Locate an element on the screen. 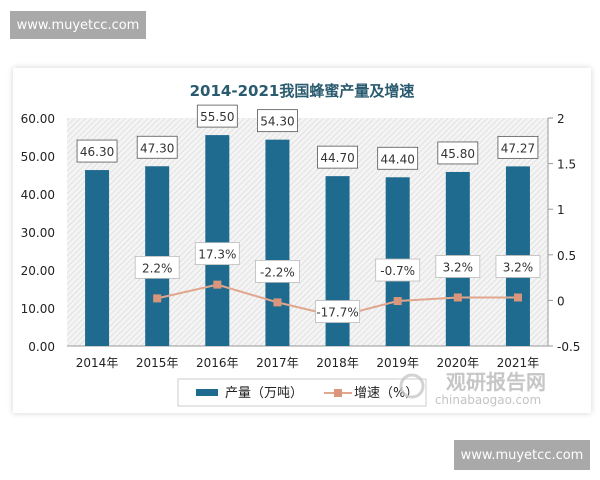  category-label: 2021年 is located at coordinates (518, 363).